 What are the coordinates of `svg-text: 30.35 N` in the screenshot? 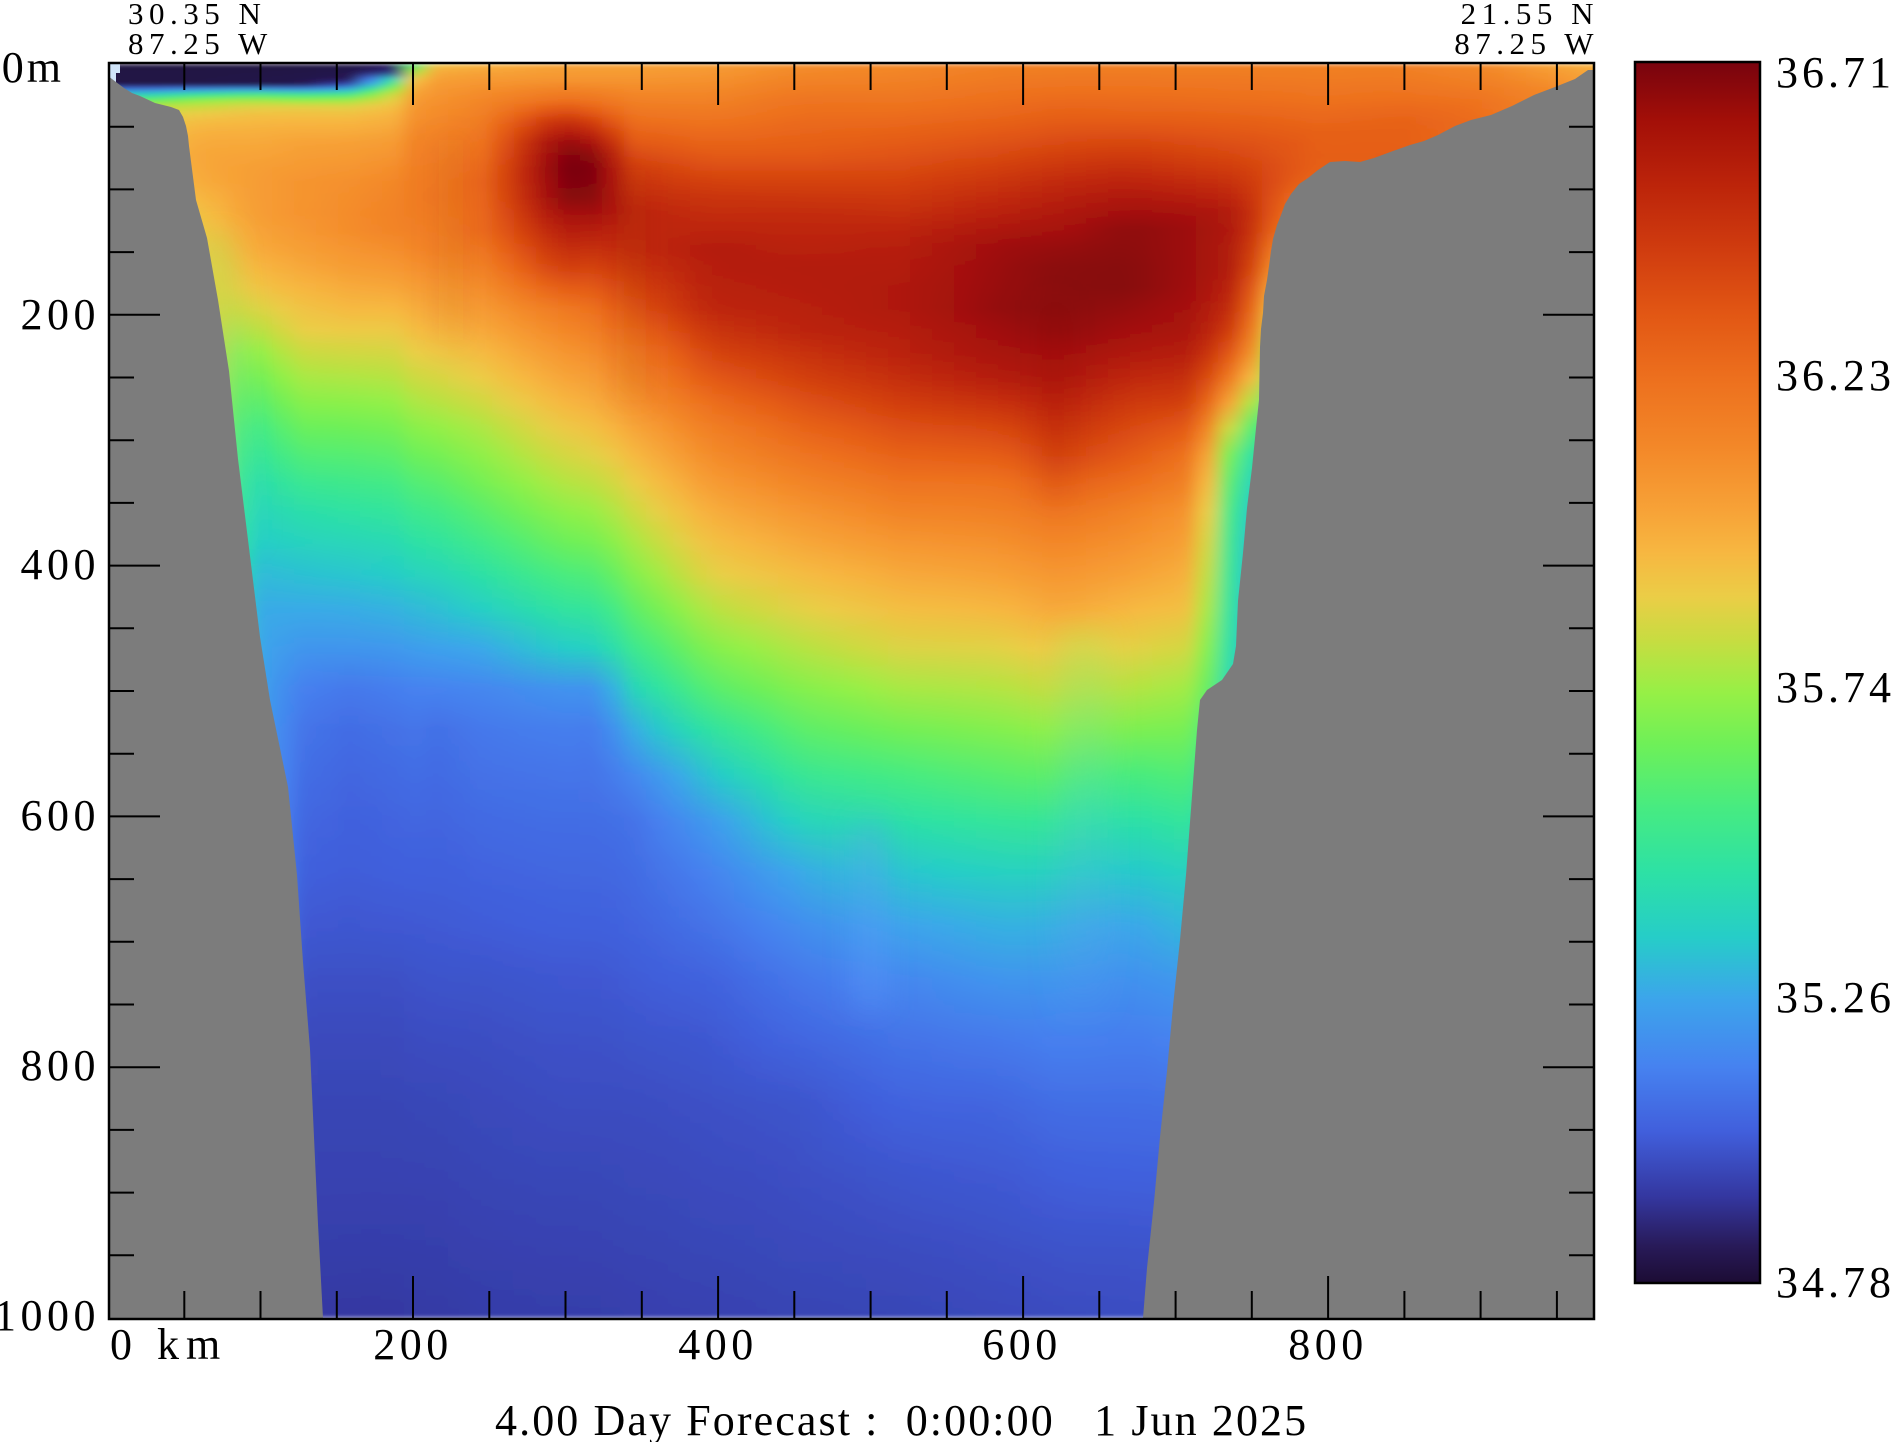 It's located at (197, 15).